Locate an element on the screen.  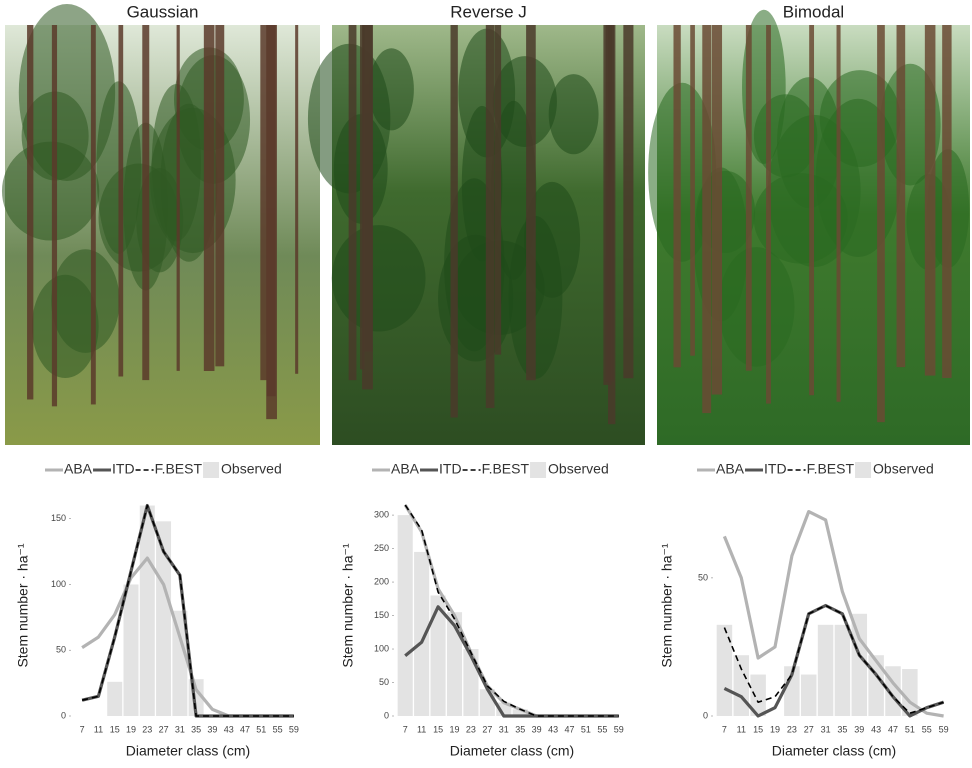
y-tick-label: 300 is located at coordinates (381, 514).